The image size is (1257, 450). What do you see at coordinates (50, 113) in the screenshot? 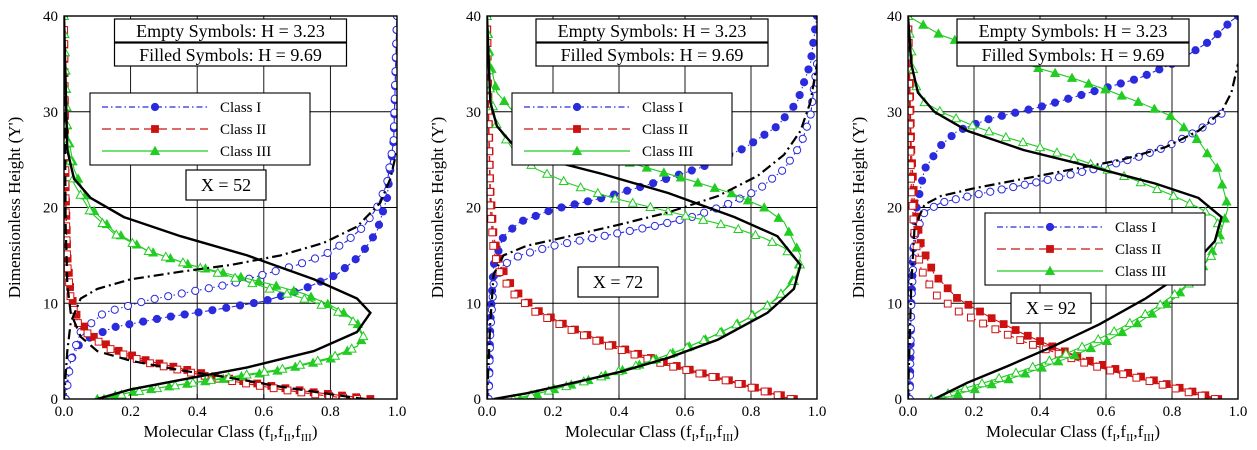
I see `y-tick-label: 30` at bounding box center [50, 113].